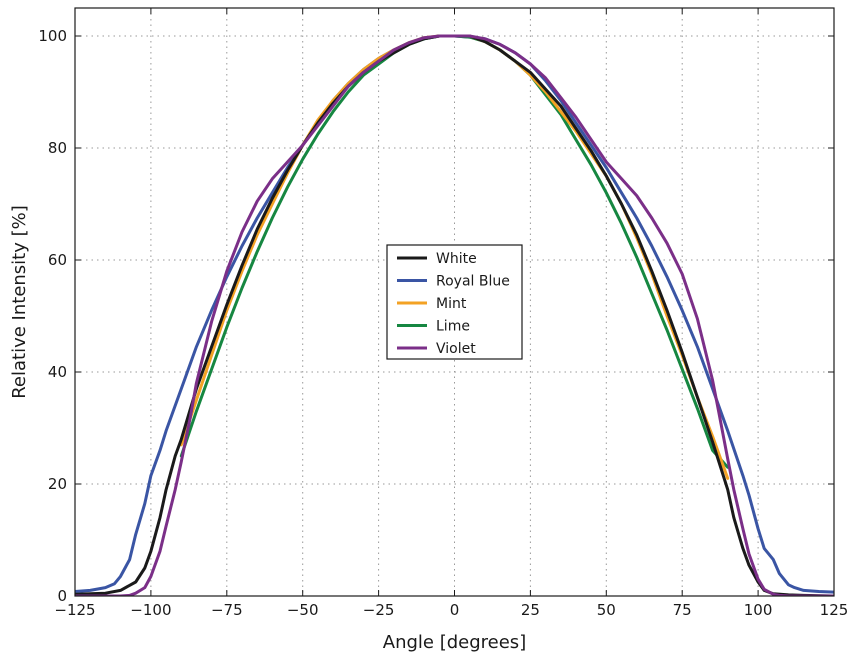 The height and width of the screenshot is (657, 854). What do you see at coordinates (682, 610) in the screenshot?
I see `x-tick-label: 75` at bounding box center [682, 610].